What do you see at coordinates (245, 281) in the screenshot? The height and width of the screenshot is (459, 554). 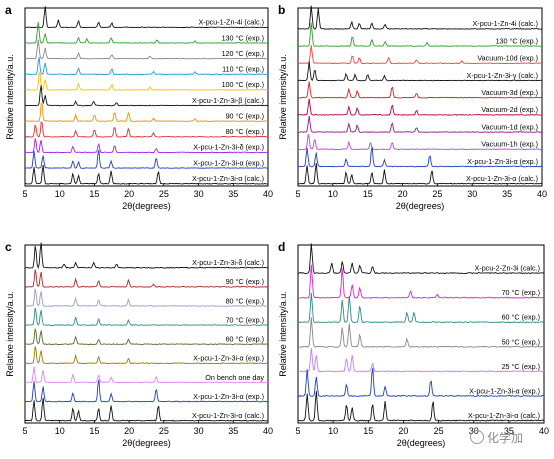 I see `series-label-c-1: 90 °C (exp.)` at bounding box center [245, 281].